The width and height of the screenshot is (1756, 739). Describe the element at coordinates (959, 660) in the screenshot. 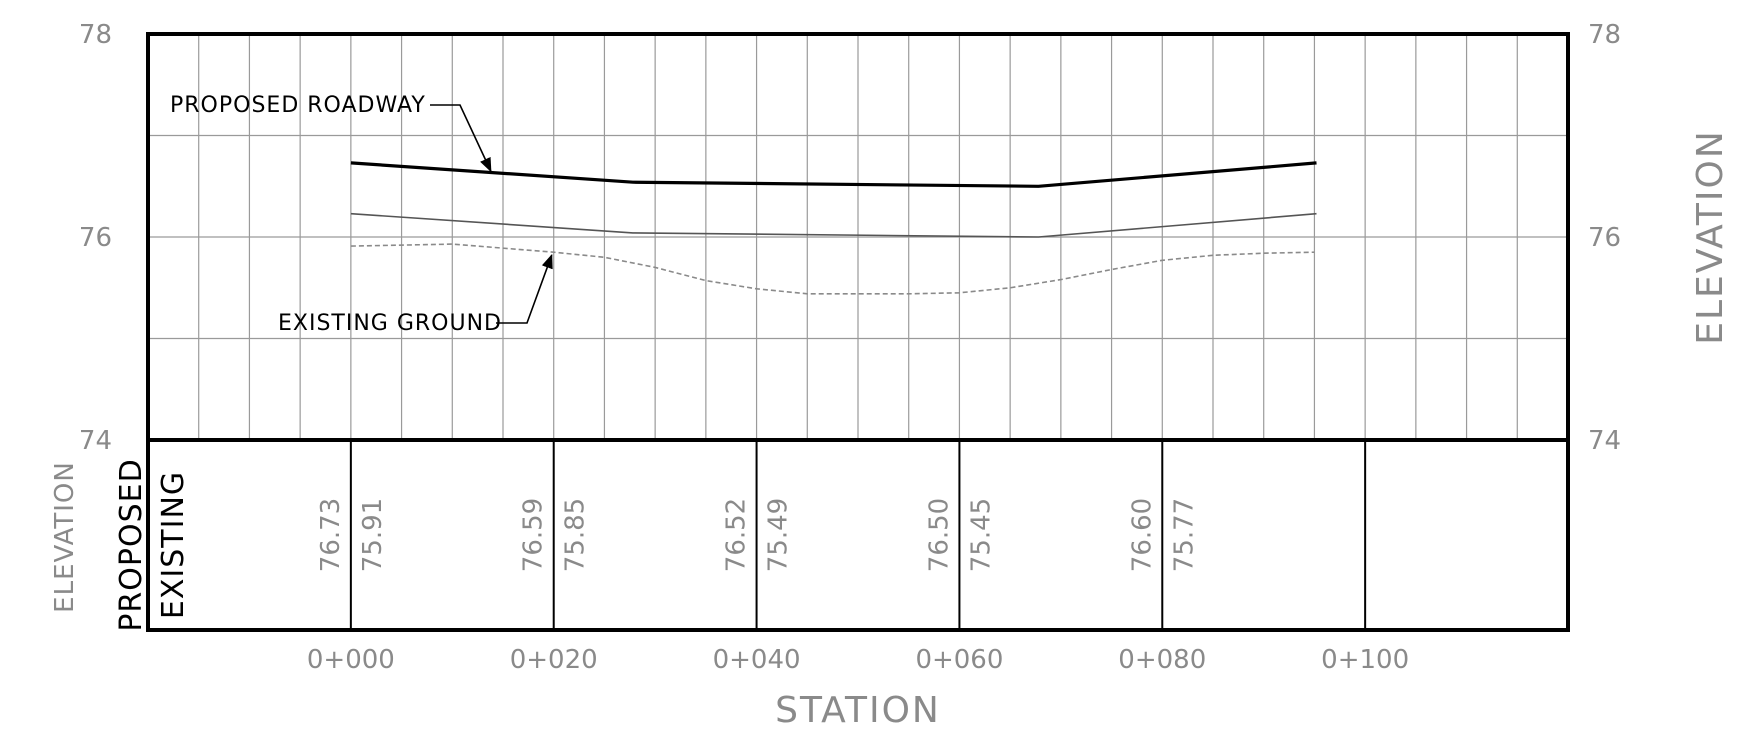

I see `x-tick-label: 0+060` at that location.